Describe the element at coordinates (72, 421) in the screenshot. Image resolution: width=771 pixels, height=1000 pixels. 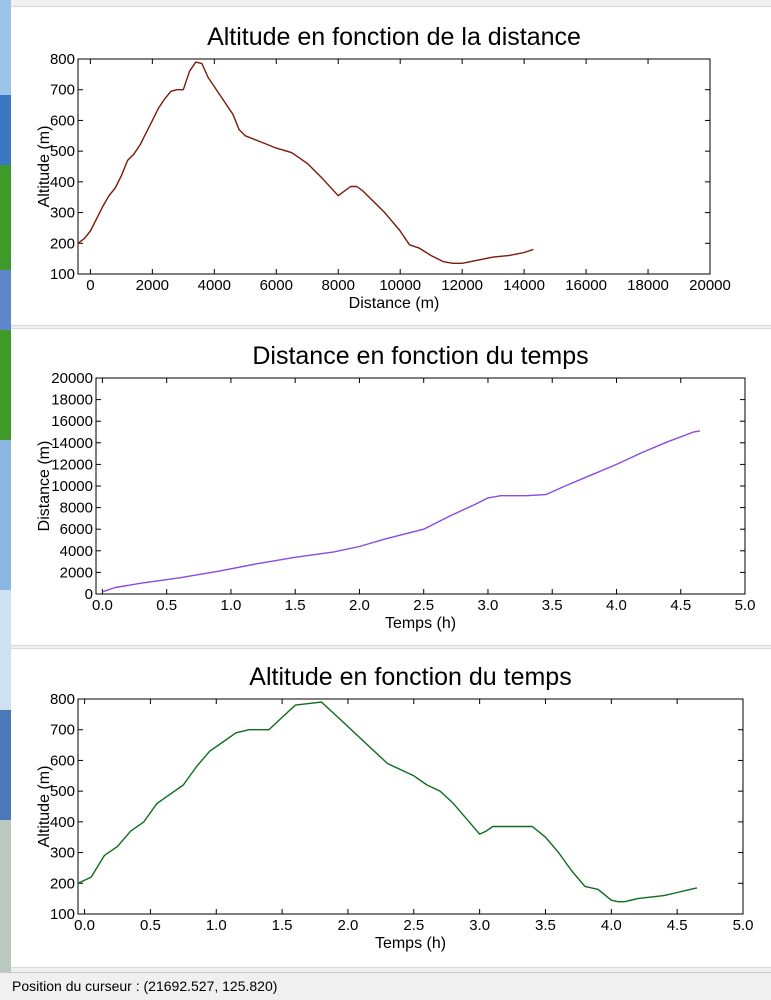
I see `y-tick-label: 16000` at that location.